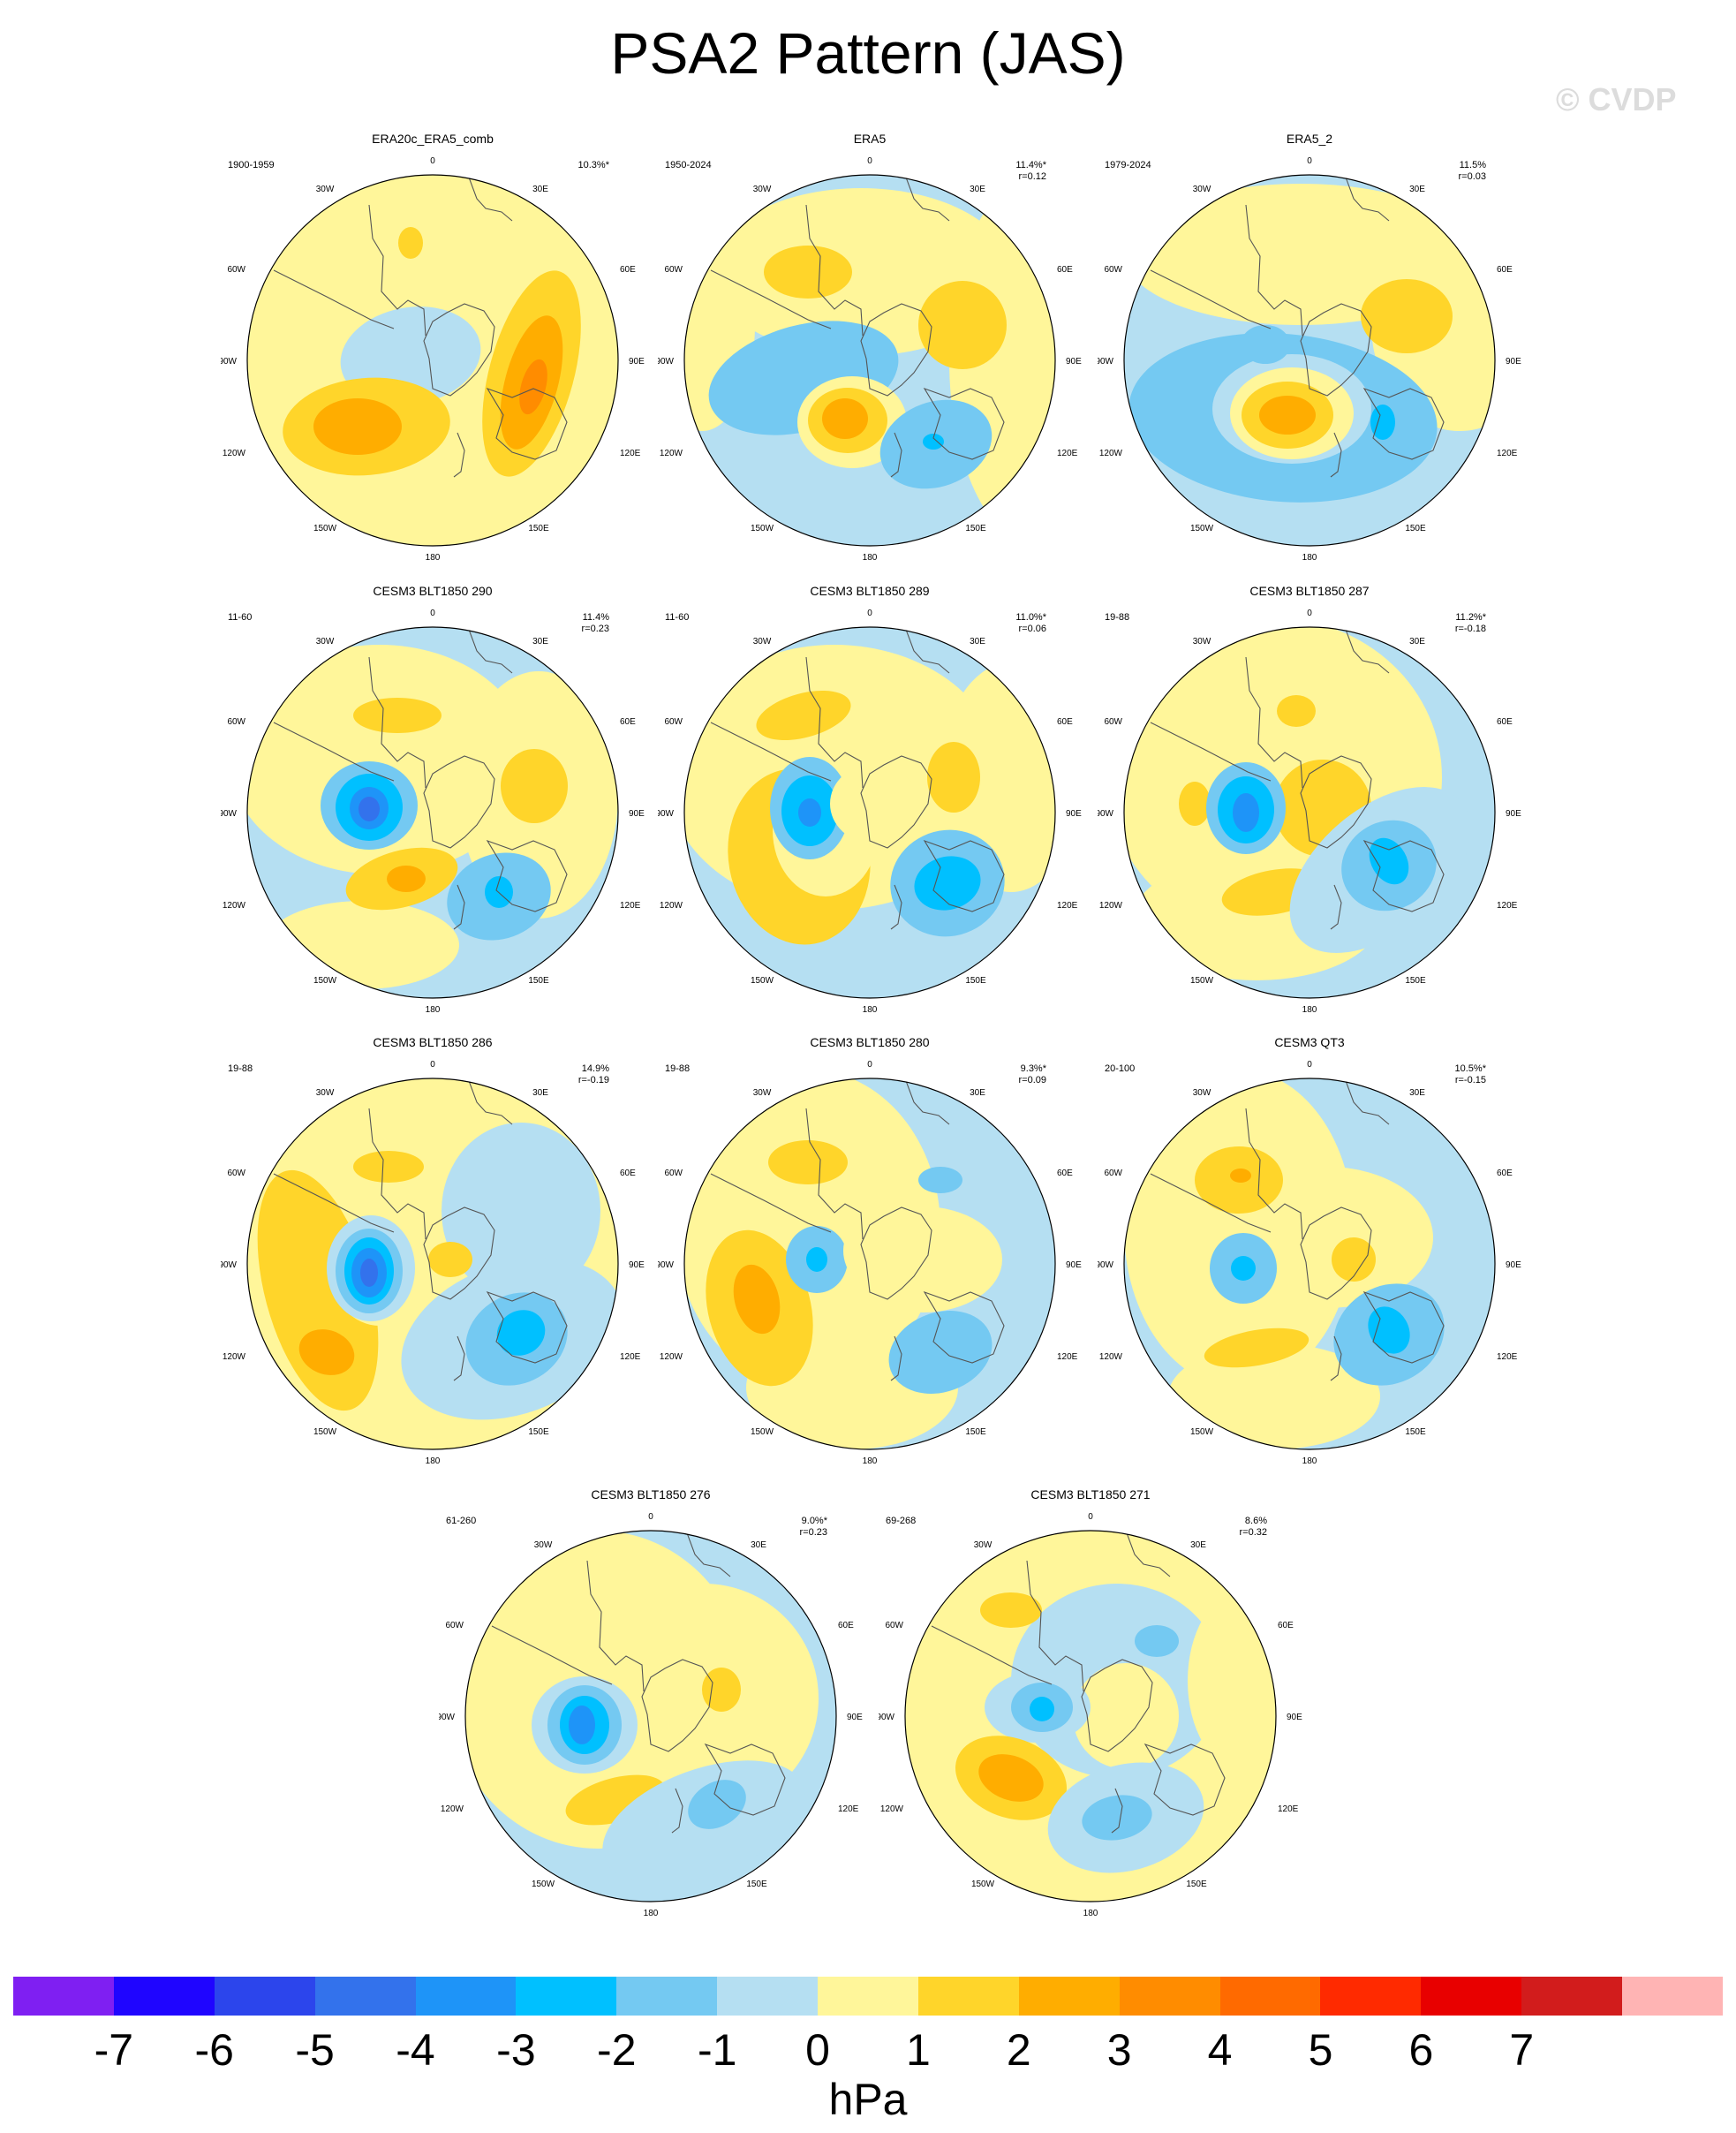  Describe the element at coordinates (1473, 165) in the screenshot. I see `variance-label: 11.5%` at that location.